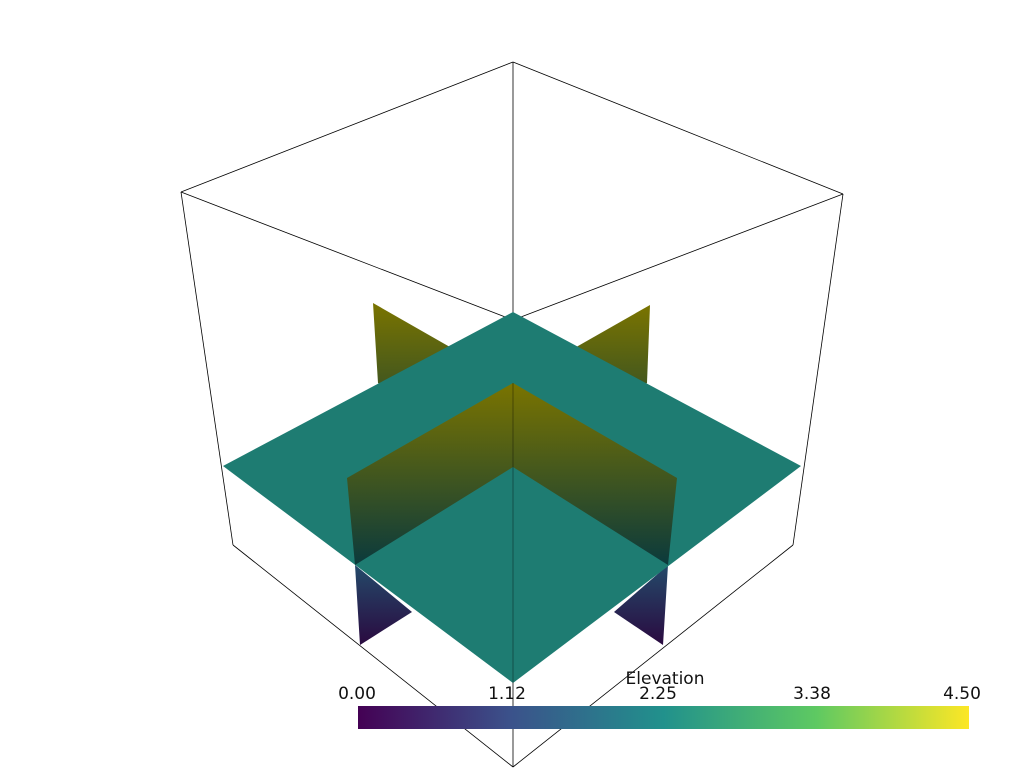 The width and height of the screenshot is (1024, 768). What do you see at coordinates (665, 679) in the screenshot?
I see `scalar-bar-title: Elevation` at bounding box center [665, 679].